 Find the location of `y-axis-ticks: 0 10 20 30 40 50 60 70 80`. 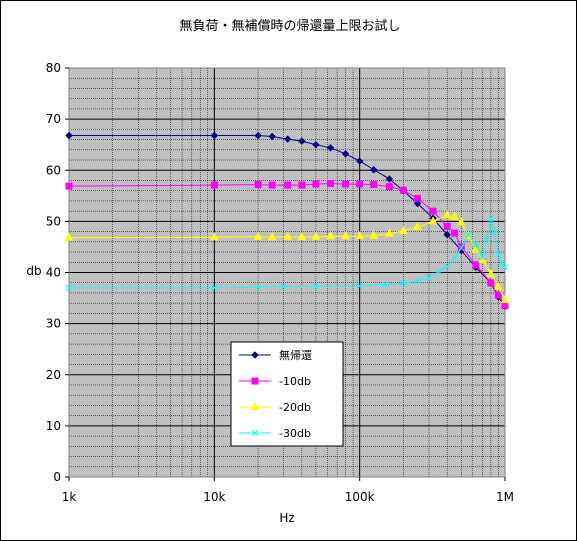

y-axis-ticks: 0 10 20 30 40 50 60 70 80 is located at coordinates (57, 272).